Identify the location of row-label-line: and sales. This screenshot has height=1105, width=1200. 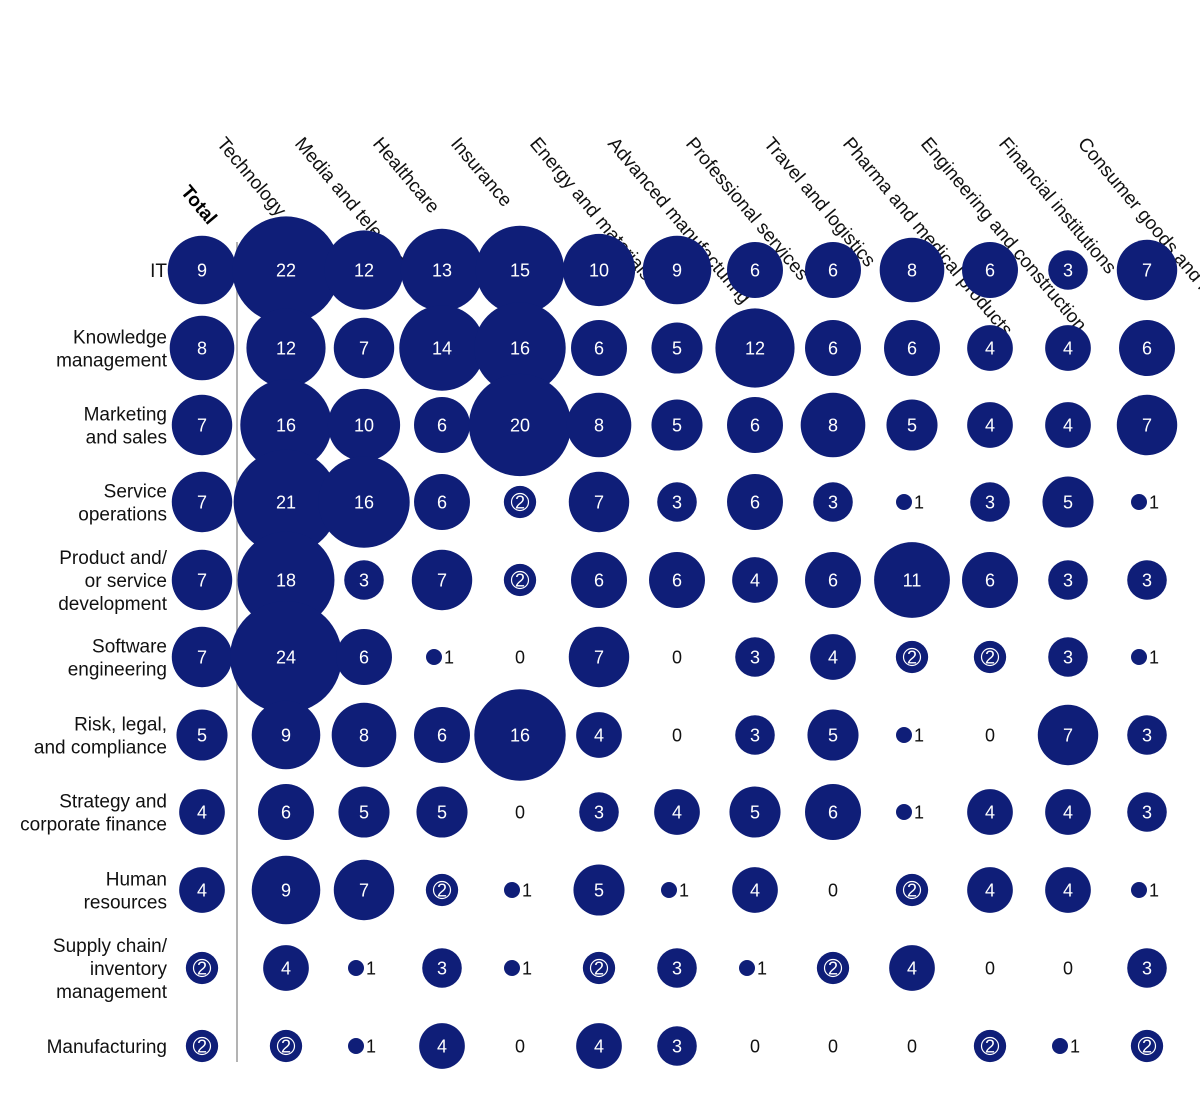
(126, 438).